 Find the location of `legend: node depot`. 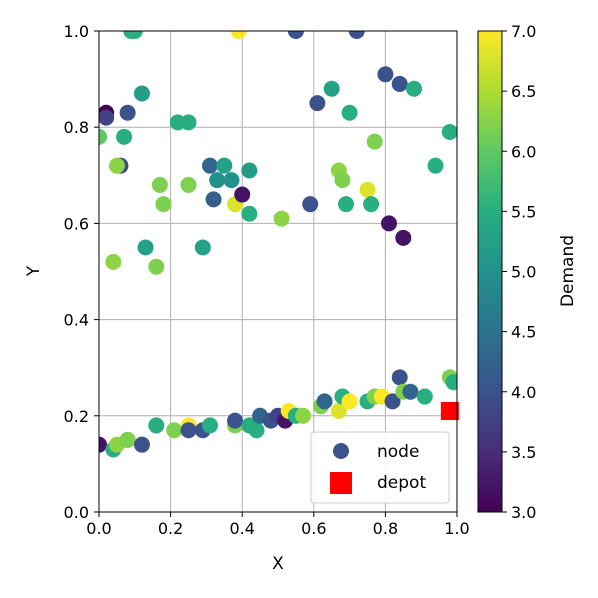

legend: node depot is located at coordinates (380, 467).